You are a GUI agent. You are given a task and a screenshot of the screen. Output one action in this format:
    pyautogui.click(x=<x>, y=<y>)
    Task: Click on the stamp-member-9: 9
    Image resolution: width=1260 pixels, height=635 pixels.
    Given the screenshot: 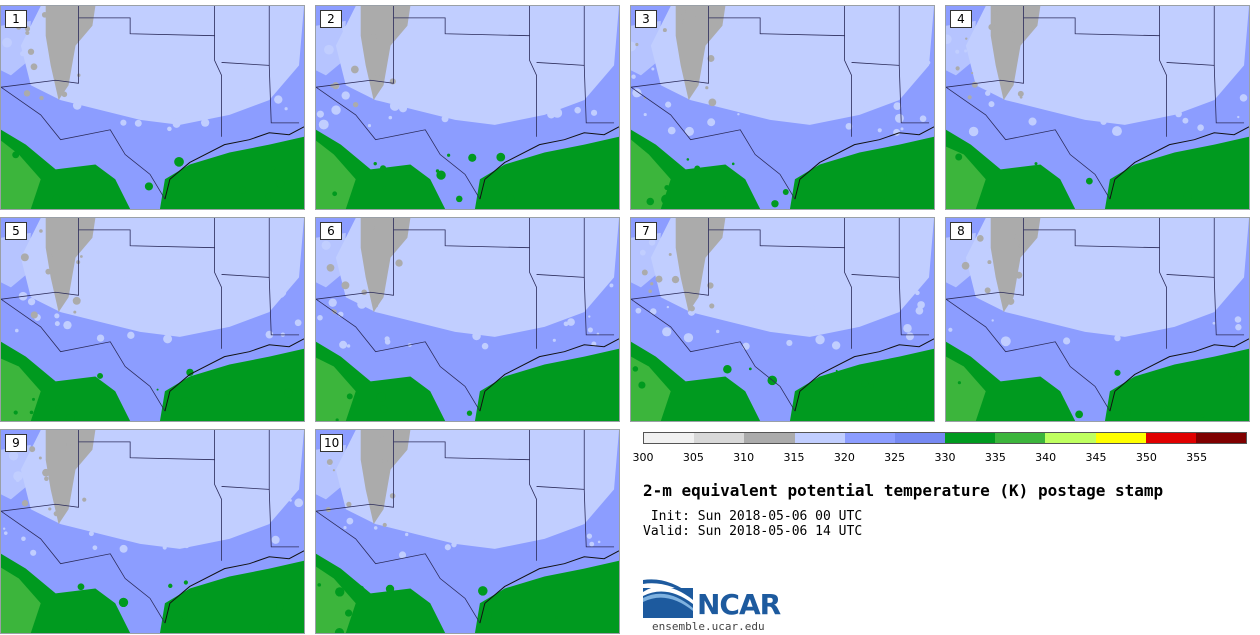 What is the action you would take?
    pyautogui.click(x=152, y=531)
    